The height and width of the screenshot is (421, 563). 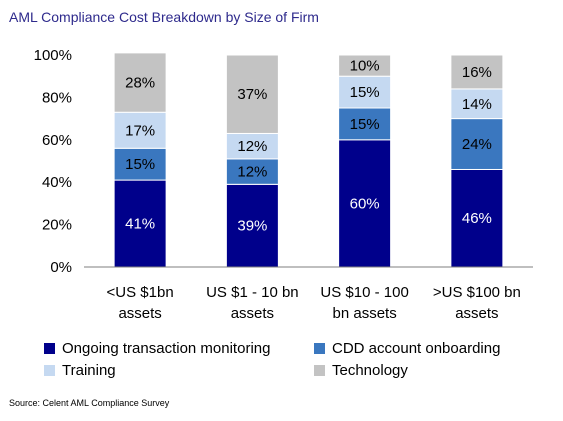 I want to click on data-label: 37%, so click(x=252, y=94).